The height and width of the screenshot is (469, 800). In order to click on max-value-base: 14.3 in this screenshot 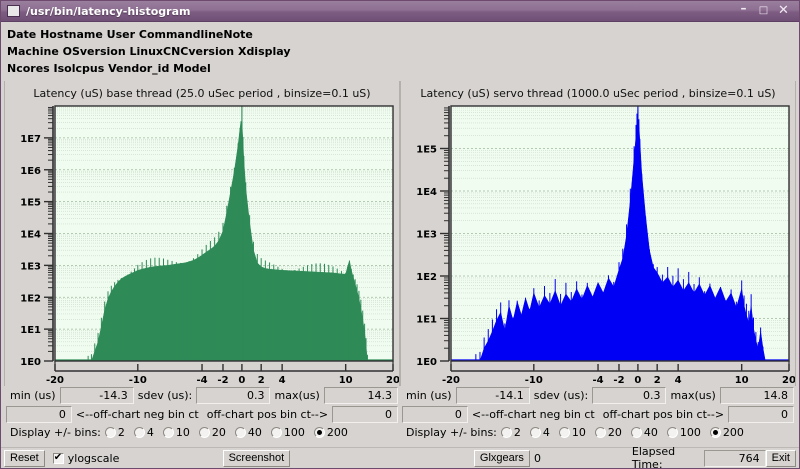, I will do `click(360, 395)`.